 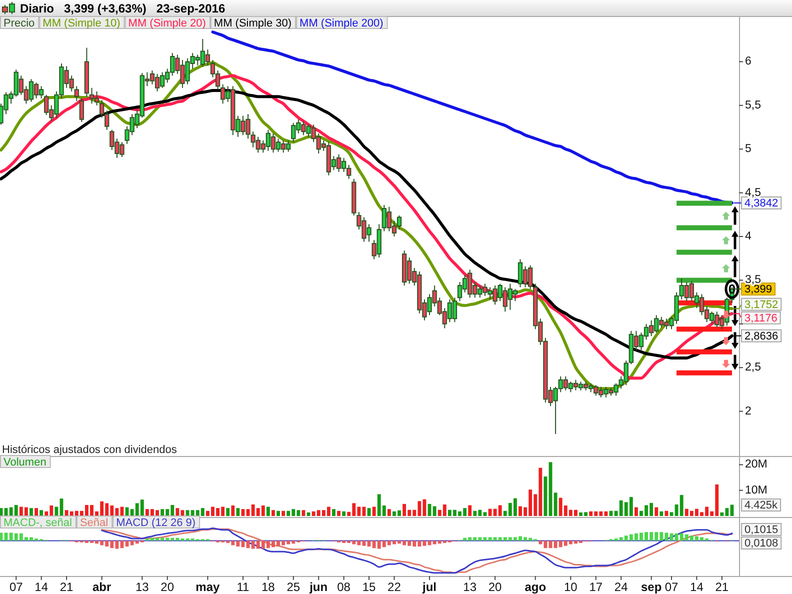 I want to click on series-label: Señal, so click(x=94, y=523).